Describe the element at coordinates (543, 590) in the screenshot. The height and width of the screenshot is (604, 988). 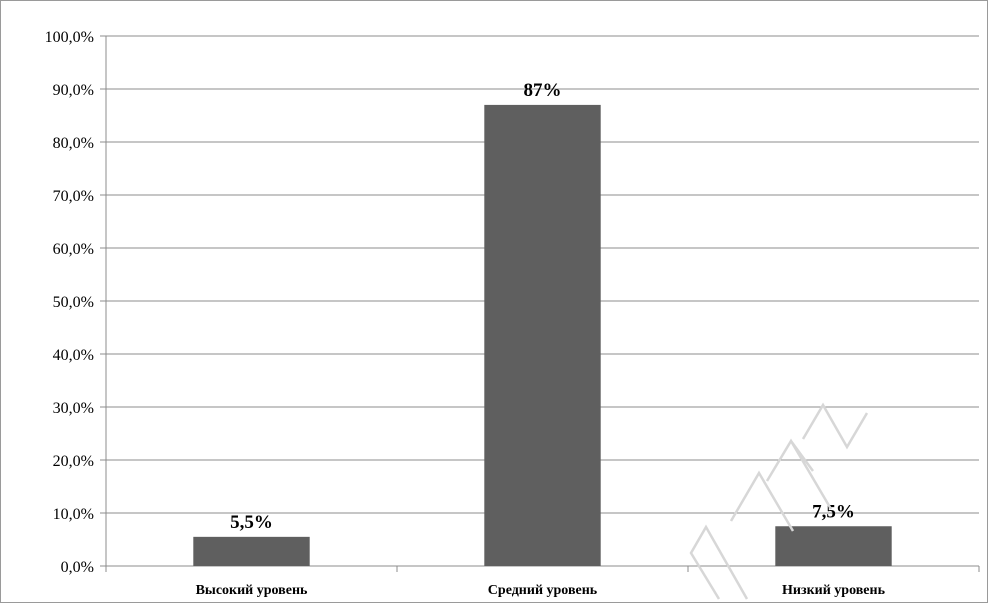
I see `x-category-label: Средний уровень` at that location.